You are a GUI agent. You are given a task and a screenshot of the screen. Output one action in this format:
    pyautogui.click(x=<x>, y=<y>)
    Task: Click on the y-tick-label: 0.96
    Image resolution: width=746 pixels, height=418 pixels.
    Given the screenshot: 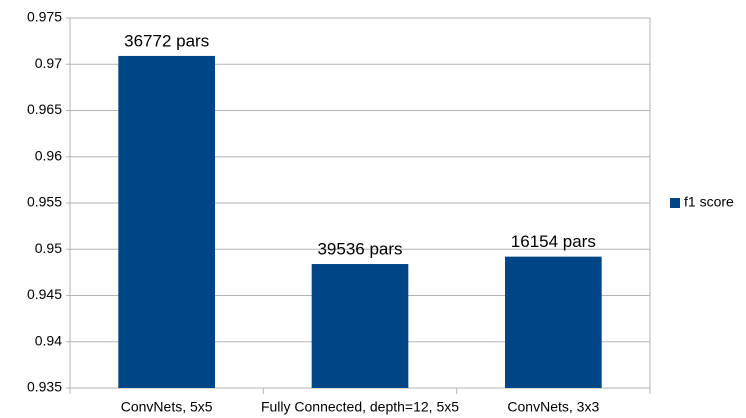 What is the action you would take?
    pyautogui.click(x=48, y=155)
    